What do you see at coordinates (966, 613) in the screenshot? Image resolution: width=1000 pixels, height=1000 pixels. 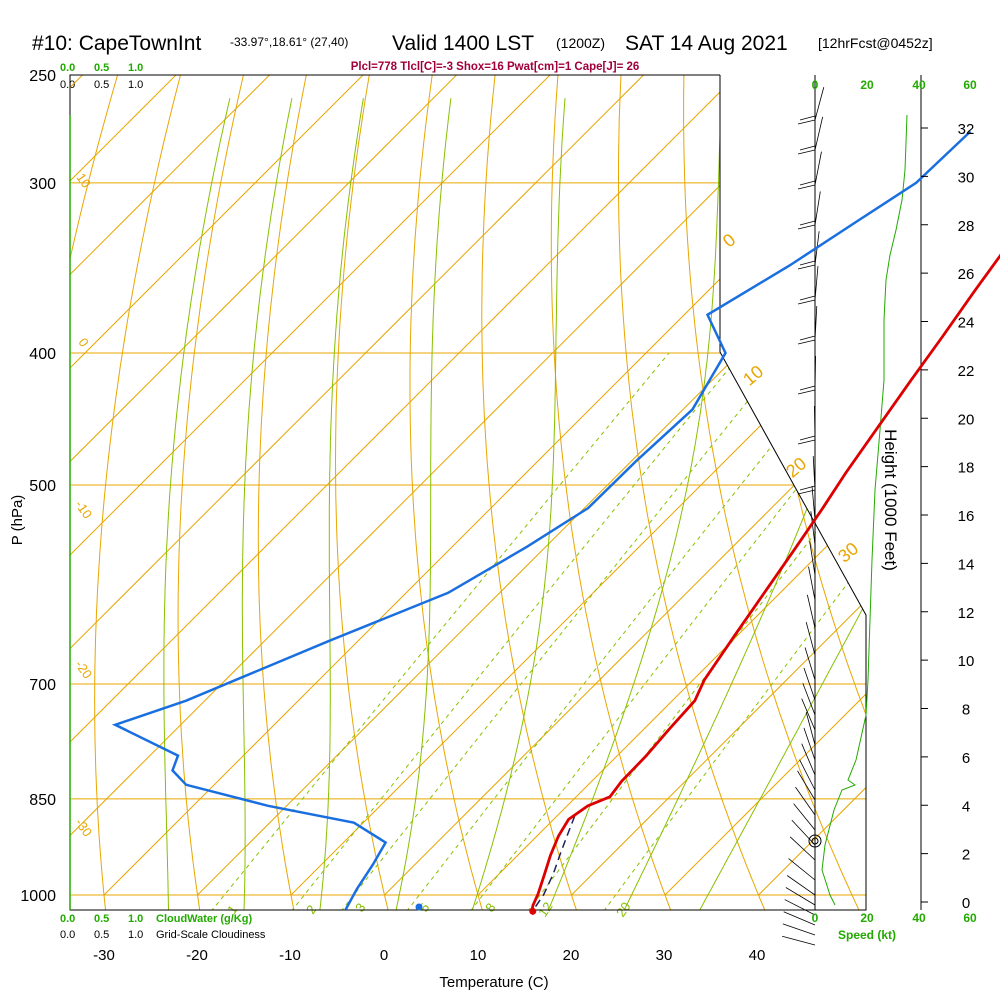 I see `height-tick-label: 12` at bounding box center [966, 613].